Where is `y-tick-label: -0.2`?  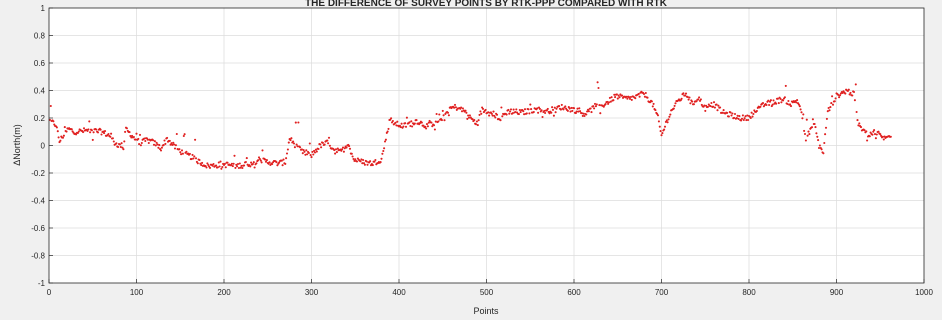 y-tick-label: -0.2 is located at coordinates (38, 173).